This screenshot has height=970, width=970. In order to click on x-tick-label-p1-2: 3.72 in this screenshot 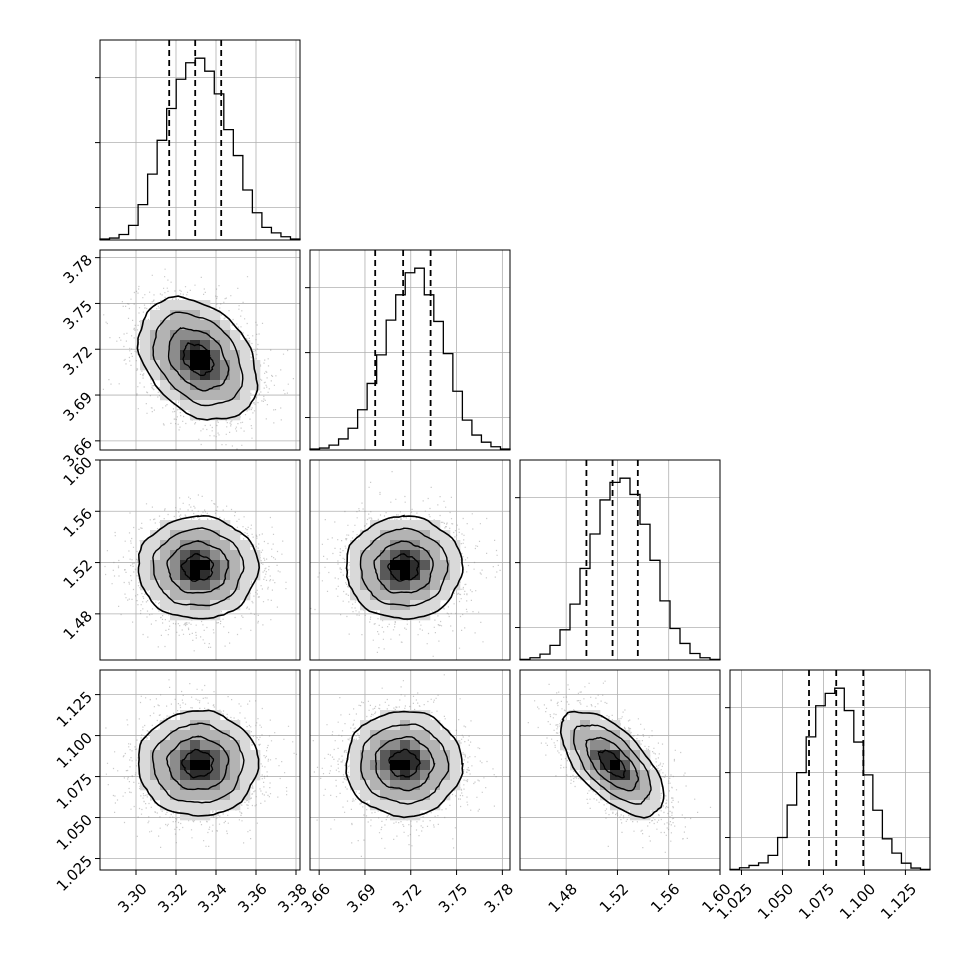, I will do `click(407, 898)`.